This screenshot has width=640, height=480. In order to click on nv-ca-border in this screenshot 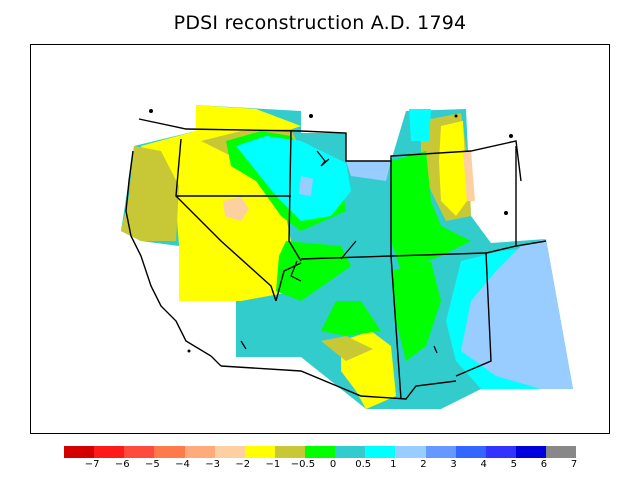, I will do `click(226, 220)`.